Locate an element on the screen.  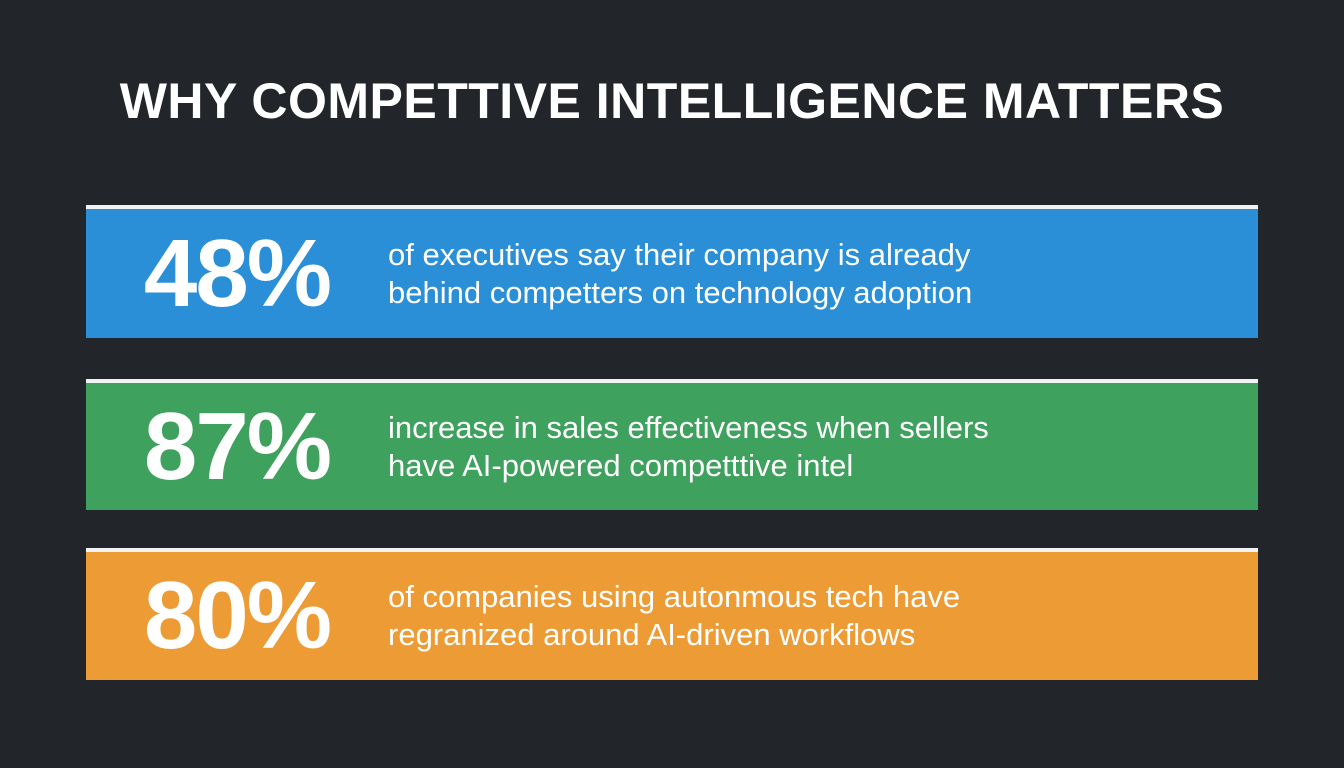
stat-value: 48% is located at coordinates (237, 273).